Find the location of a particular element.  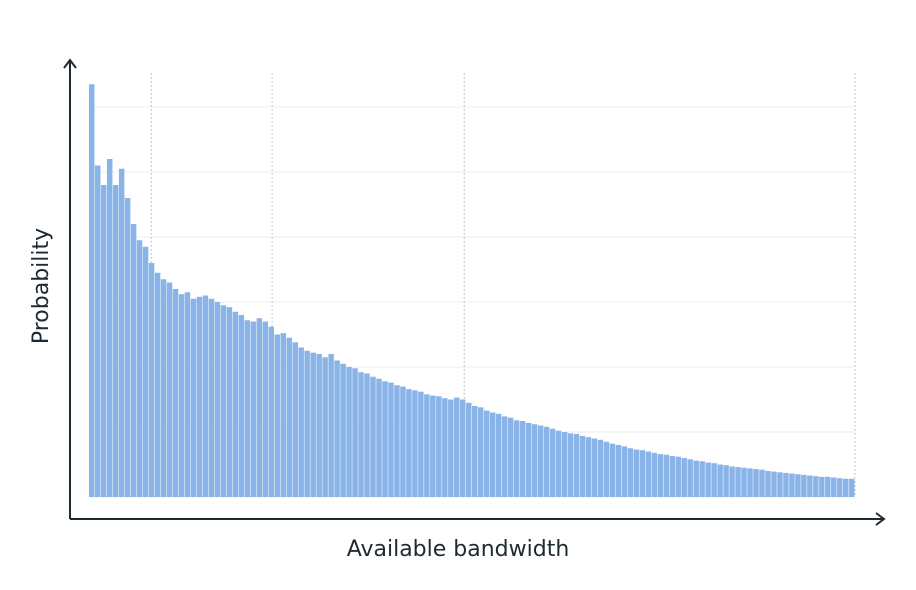

x-axis-arrow is located at coordinates (880, 519).